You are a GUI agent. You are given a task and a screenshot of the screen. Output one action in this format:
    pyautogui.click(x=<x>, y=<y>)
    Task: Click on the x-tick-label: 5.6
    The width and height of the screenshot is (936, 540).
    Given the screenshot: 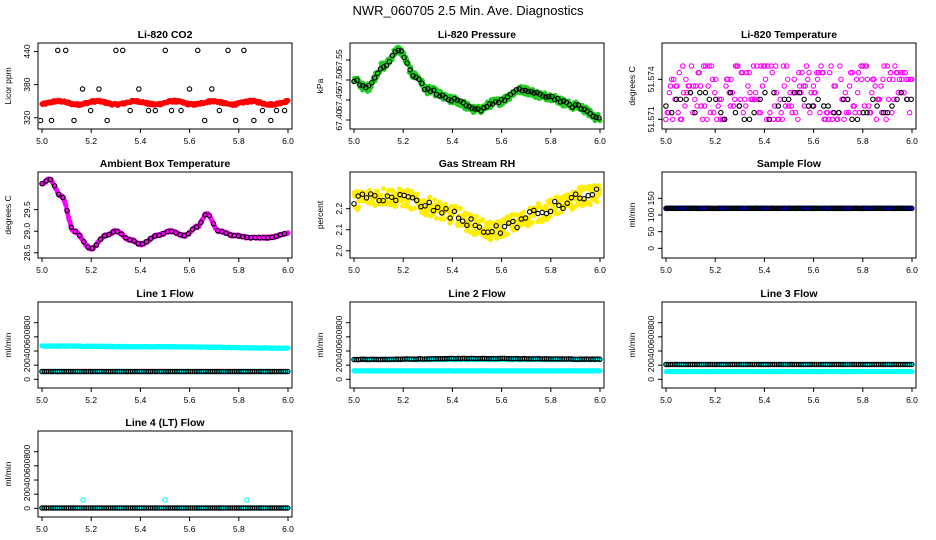 What is the action you would take?
    pyautogui.click(x=502, y=400)
    